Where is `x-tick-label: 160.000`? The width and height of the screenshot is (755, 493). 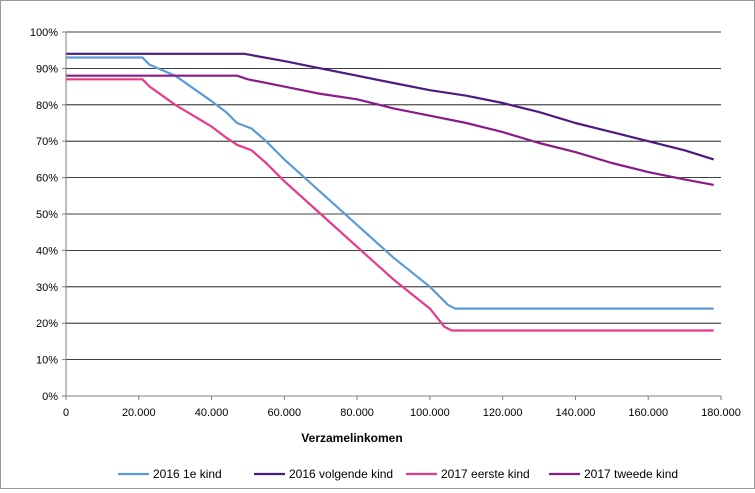
x-tick-label: 160.000 is located at coordinates (648, 413).